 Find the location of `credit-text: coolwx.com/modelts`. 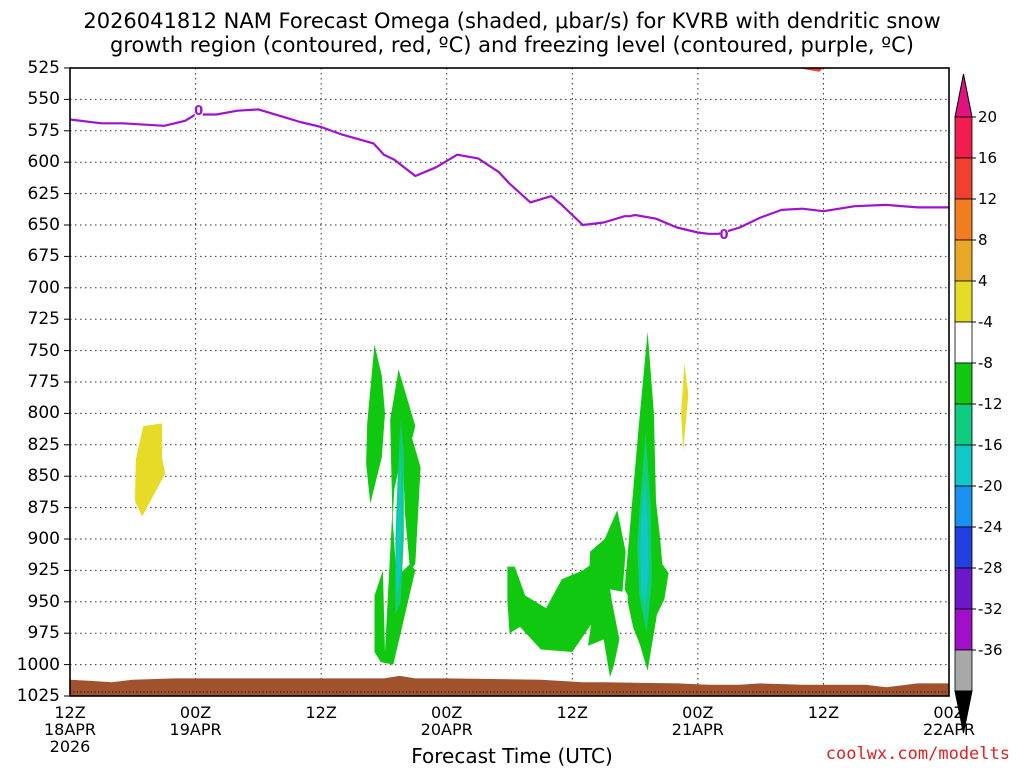

credit-text: coolwx.com/modelts is located at coordinates (917, 754).